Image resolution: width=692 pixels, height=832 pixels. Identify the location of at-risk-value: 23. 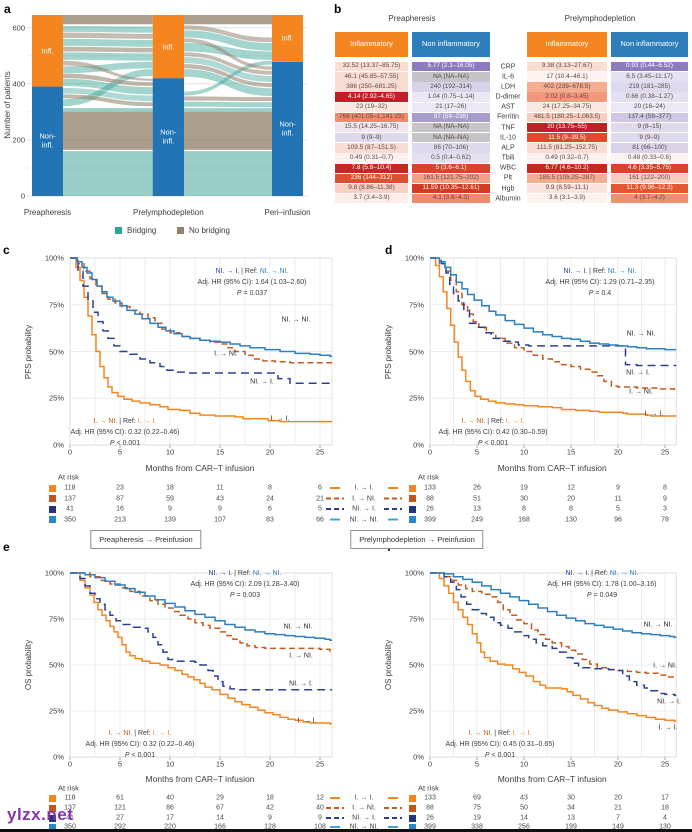
(120, 488).